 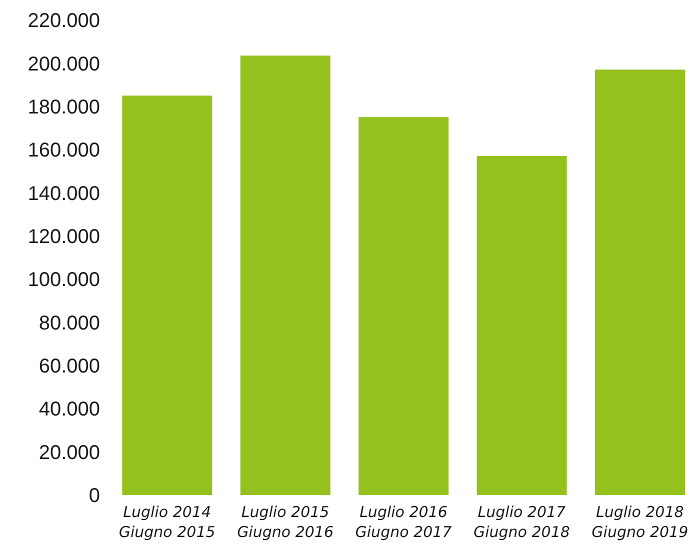 I want to click on x-tick-label: Luglio 2014 Giugno 2015, so click(x=167, y=522).